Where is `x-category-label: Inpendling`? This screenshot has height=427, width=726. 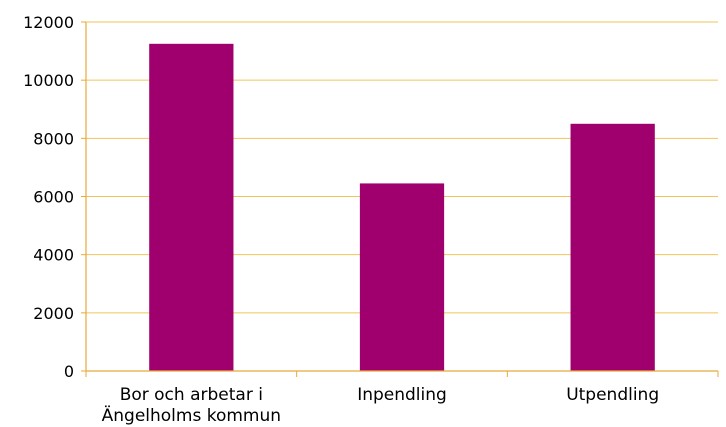 x-category-label: Inpendling is located at coordinates (402, 395).